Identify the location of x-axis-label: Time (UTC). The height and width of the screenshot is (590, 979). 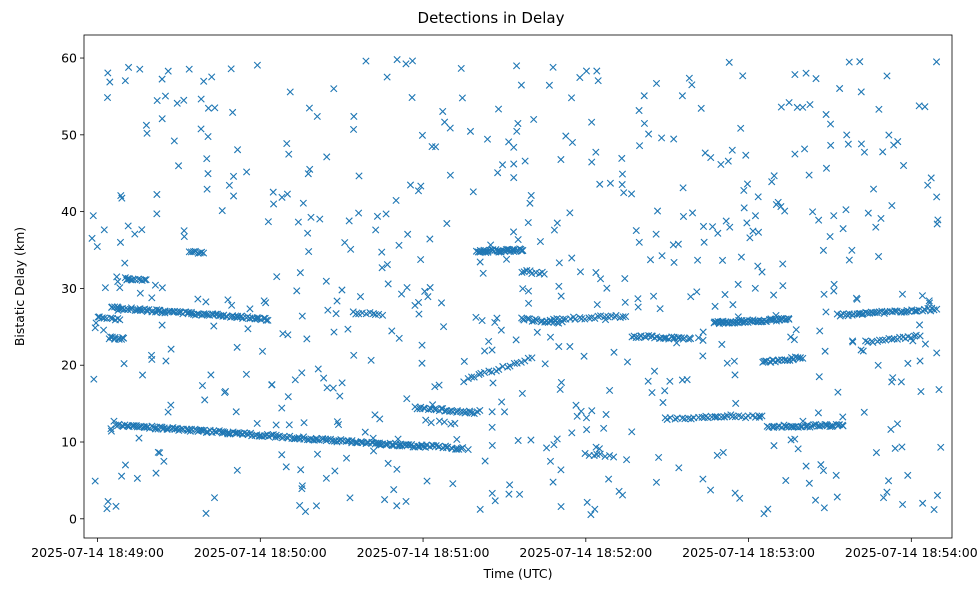
(517, 573).